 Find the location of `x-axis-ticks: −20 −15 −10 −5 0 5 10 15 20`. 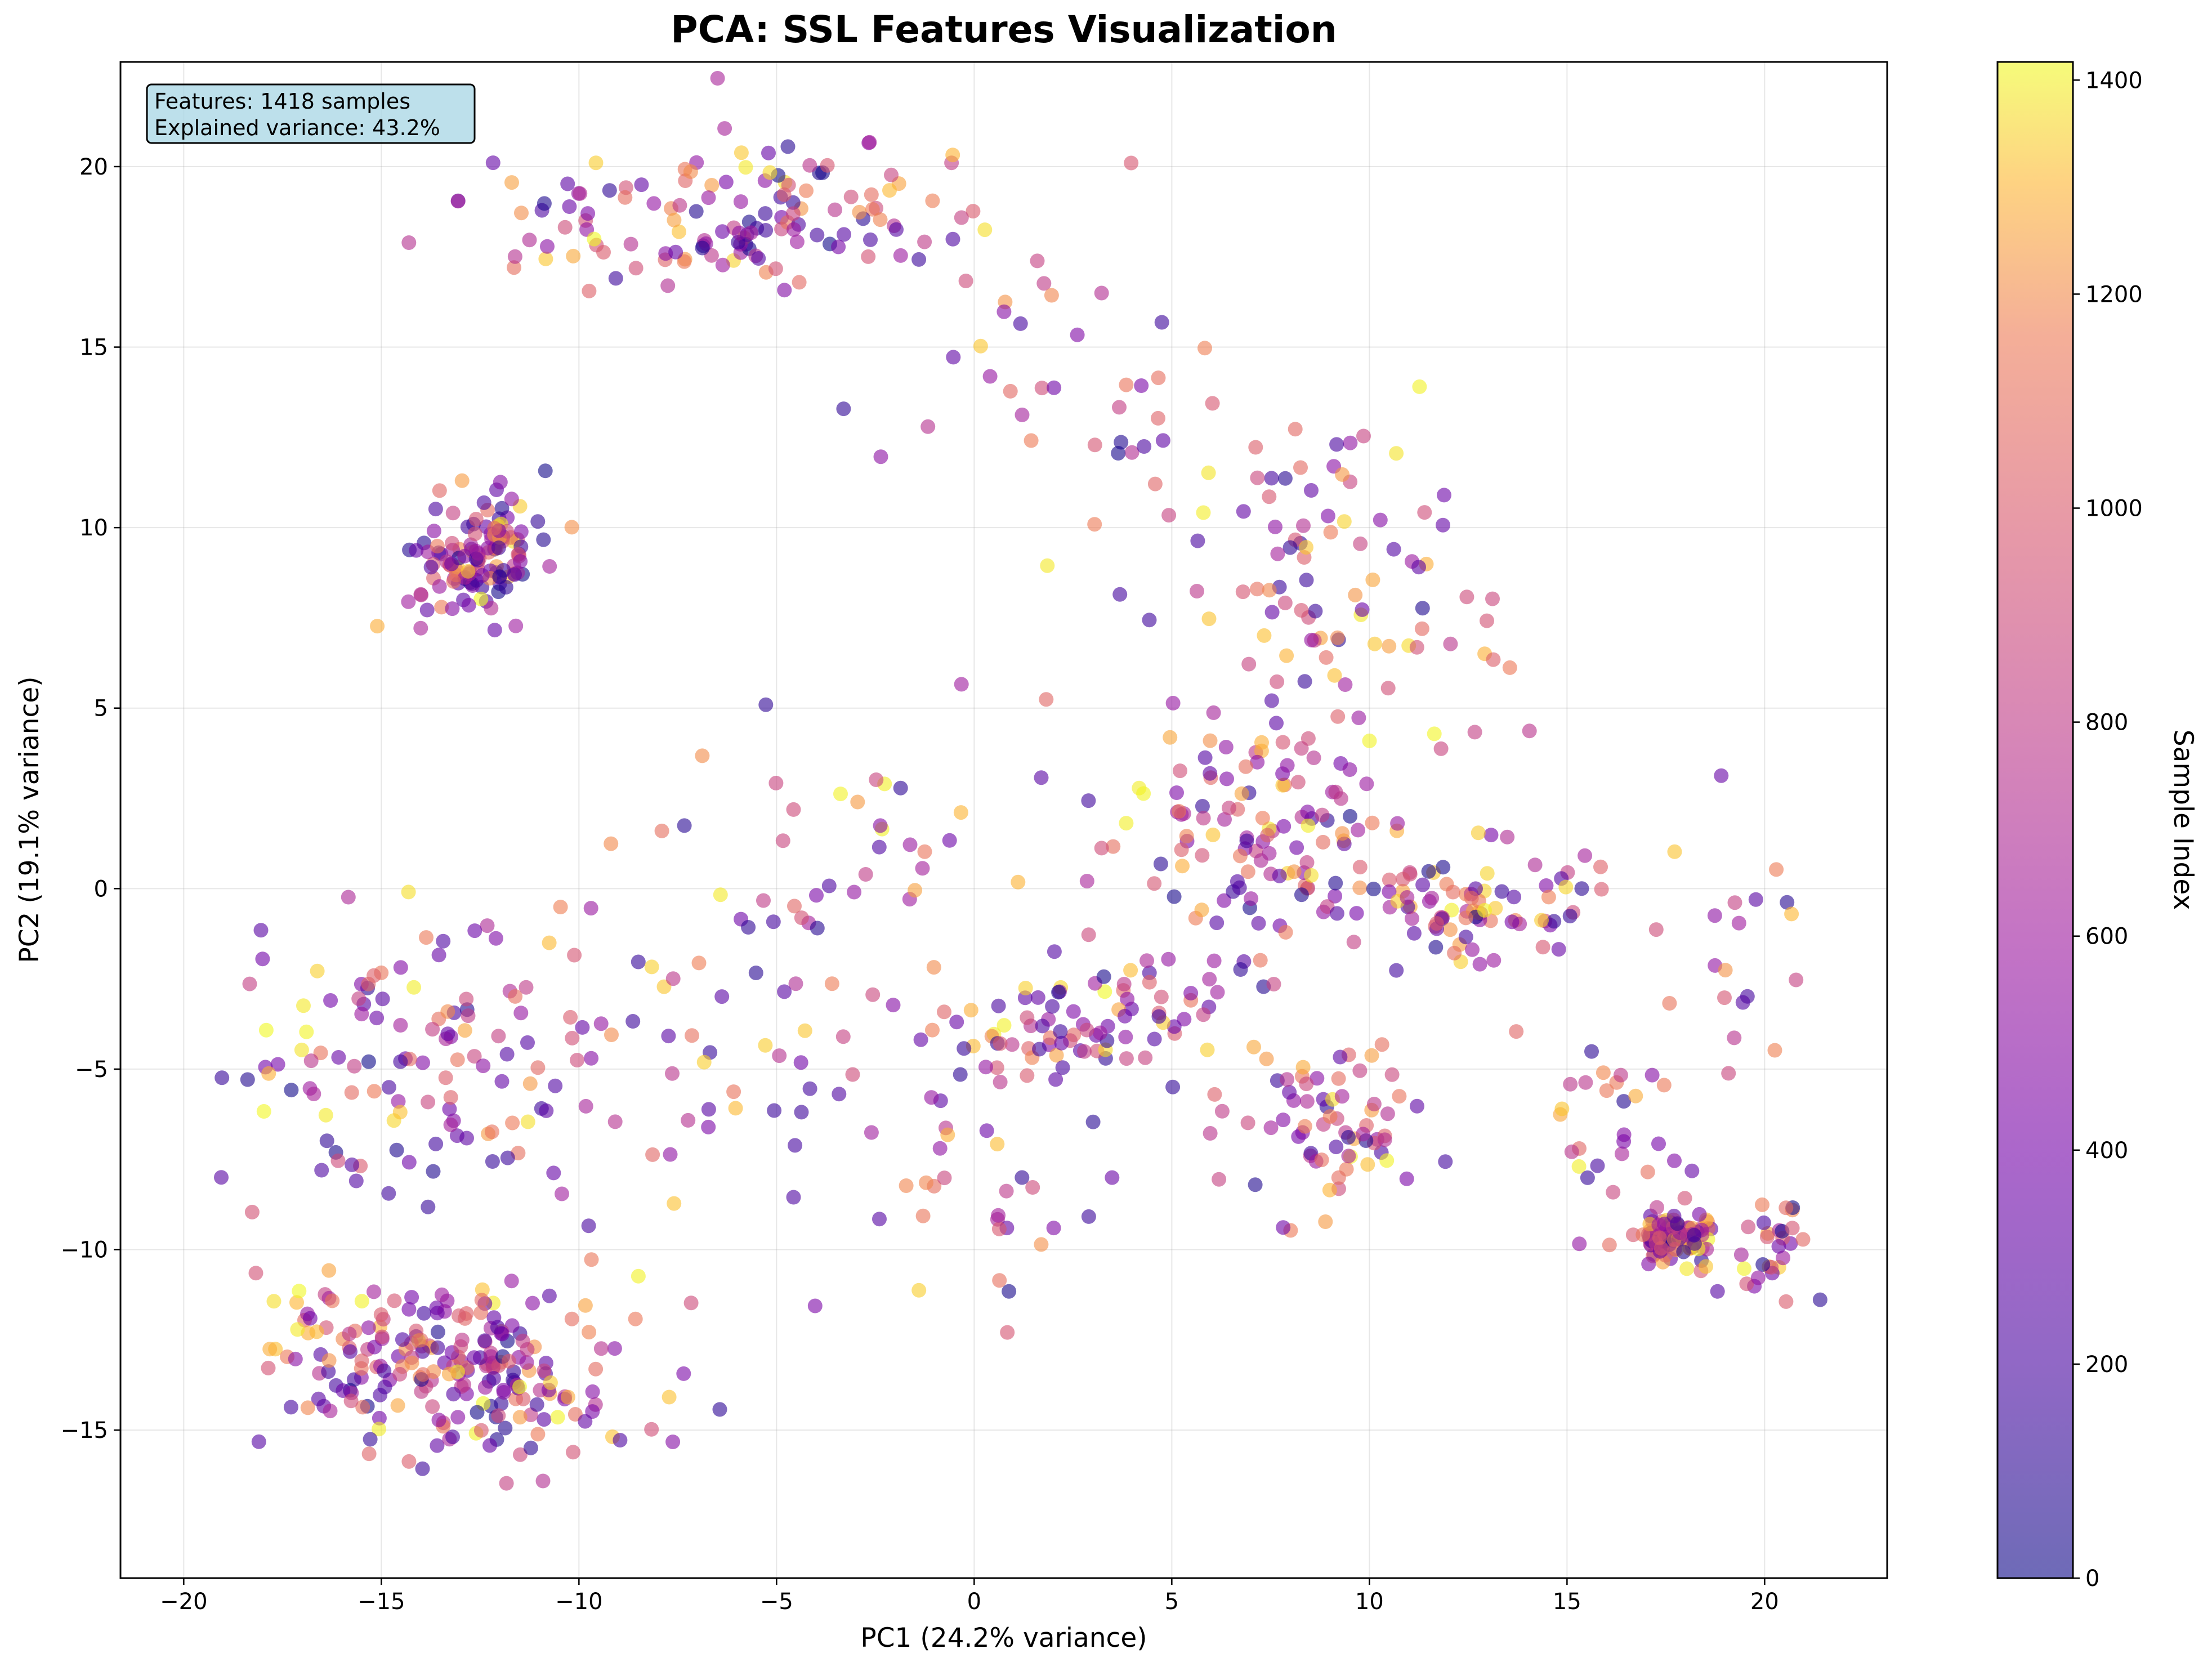

x-axis-ticks: −20 −15 −10 −5 0 5 10 15 20 is located at coordinates (969, 1596).